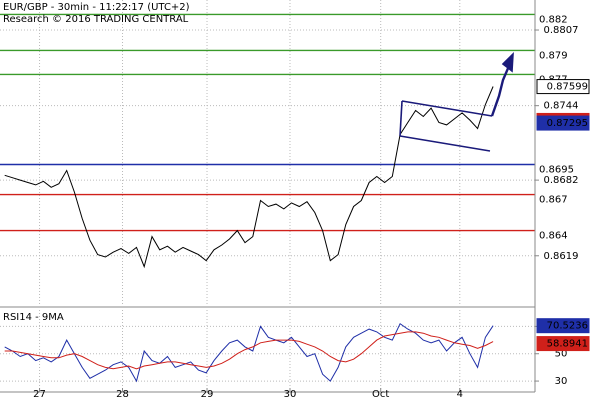 The height and width of the screenshot is (400, 590). I want to click on level-label: 0.882, so click(553, 19).